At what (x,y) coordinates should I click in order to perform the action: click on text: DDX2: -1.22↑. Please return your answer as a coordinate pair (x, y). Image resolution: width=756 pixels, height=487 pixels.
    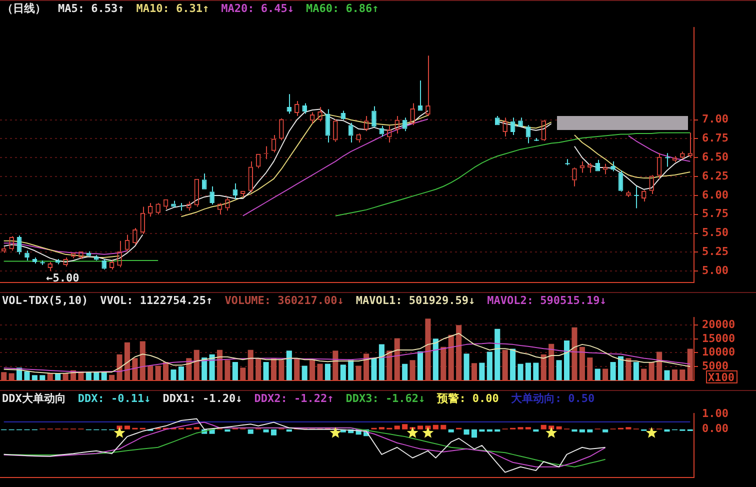
    Looking at the image, I should click on (294, 398).